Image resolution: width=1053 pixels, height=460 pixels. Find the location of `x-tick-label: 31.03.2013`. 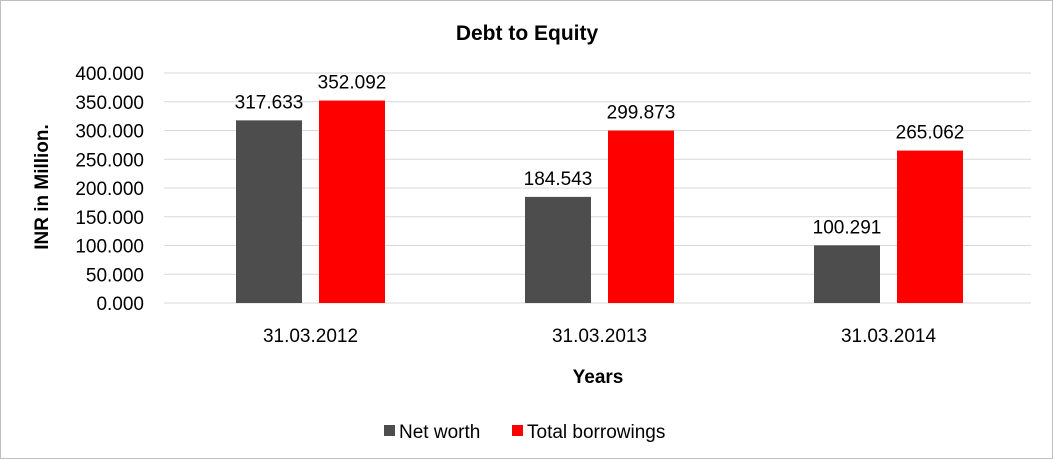

x-tick-label: 31.03.2013 is located at coordinates (599, 336).